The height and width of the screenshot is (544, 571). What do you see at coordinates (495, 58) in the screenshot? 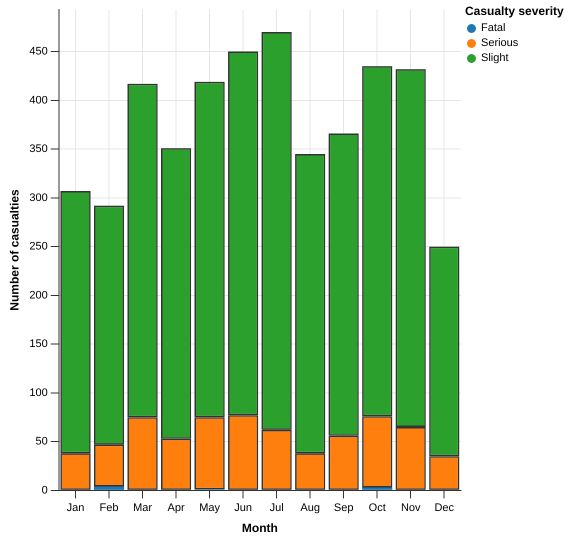
I see `legend-label: Slight` at bounding box center [495, 58].